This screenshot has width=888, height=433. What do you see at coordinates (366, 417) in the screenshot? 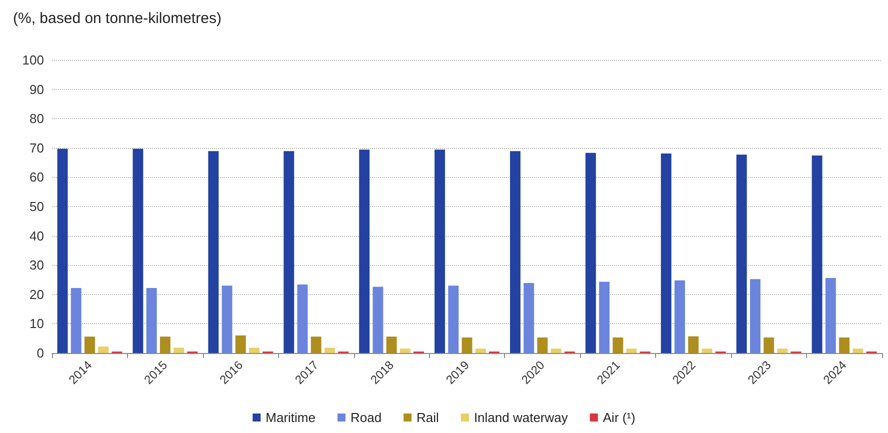
I see `legend-label: Road` at bounding box center [366, 417].